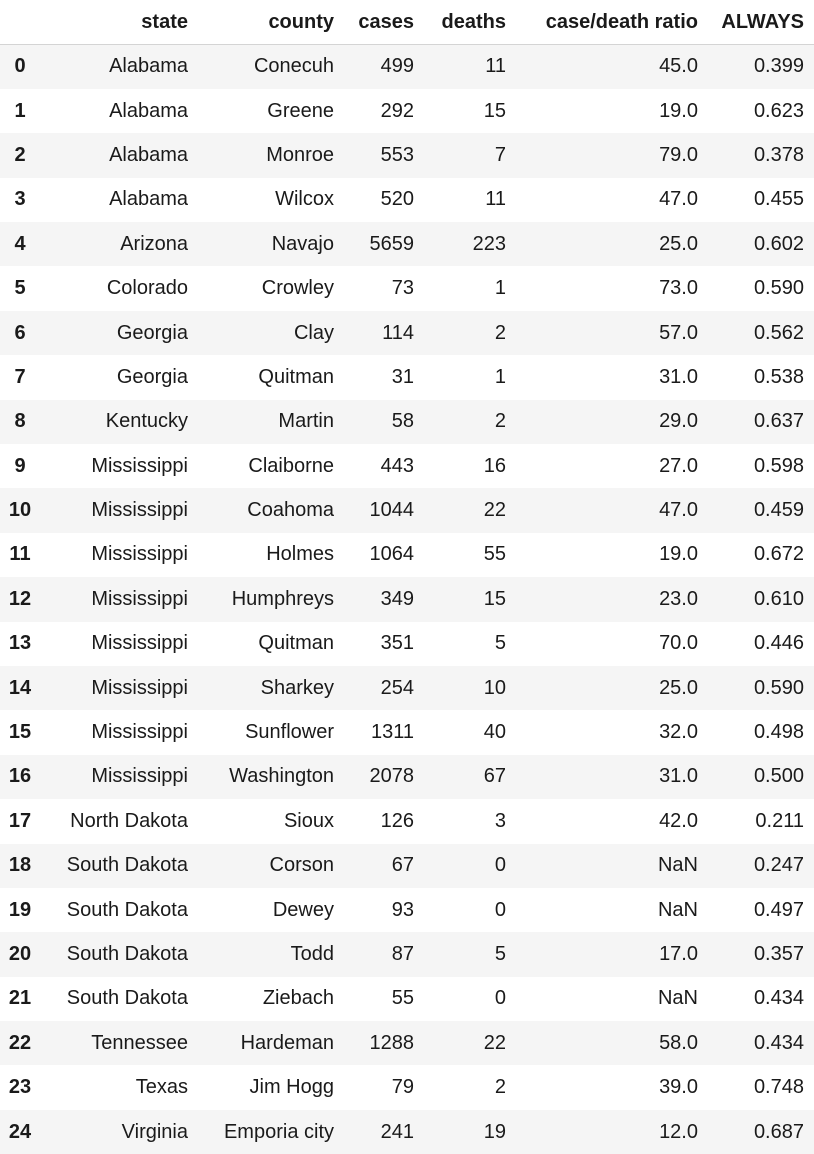 The height and width of the screenshot is (1154, 814). Describe the element at coordinates (397, 687) in the screenshot. I see `cell-cases: 254` at that location.